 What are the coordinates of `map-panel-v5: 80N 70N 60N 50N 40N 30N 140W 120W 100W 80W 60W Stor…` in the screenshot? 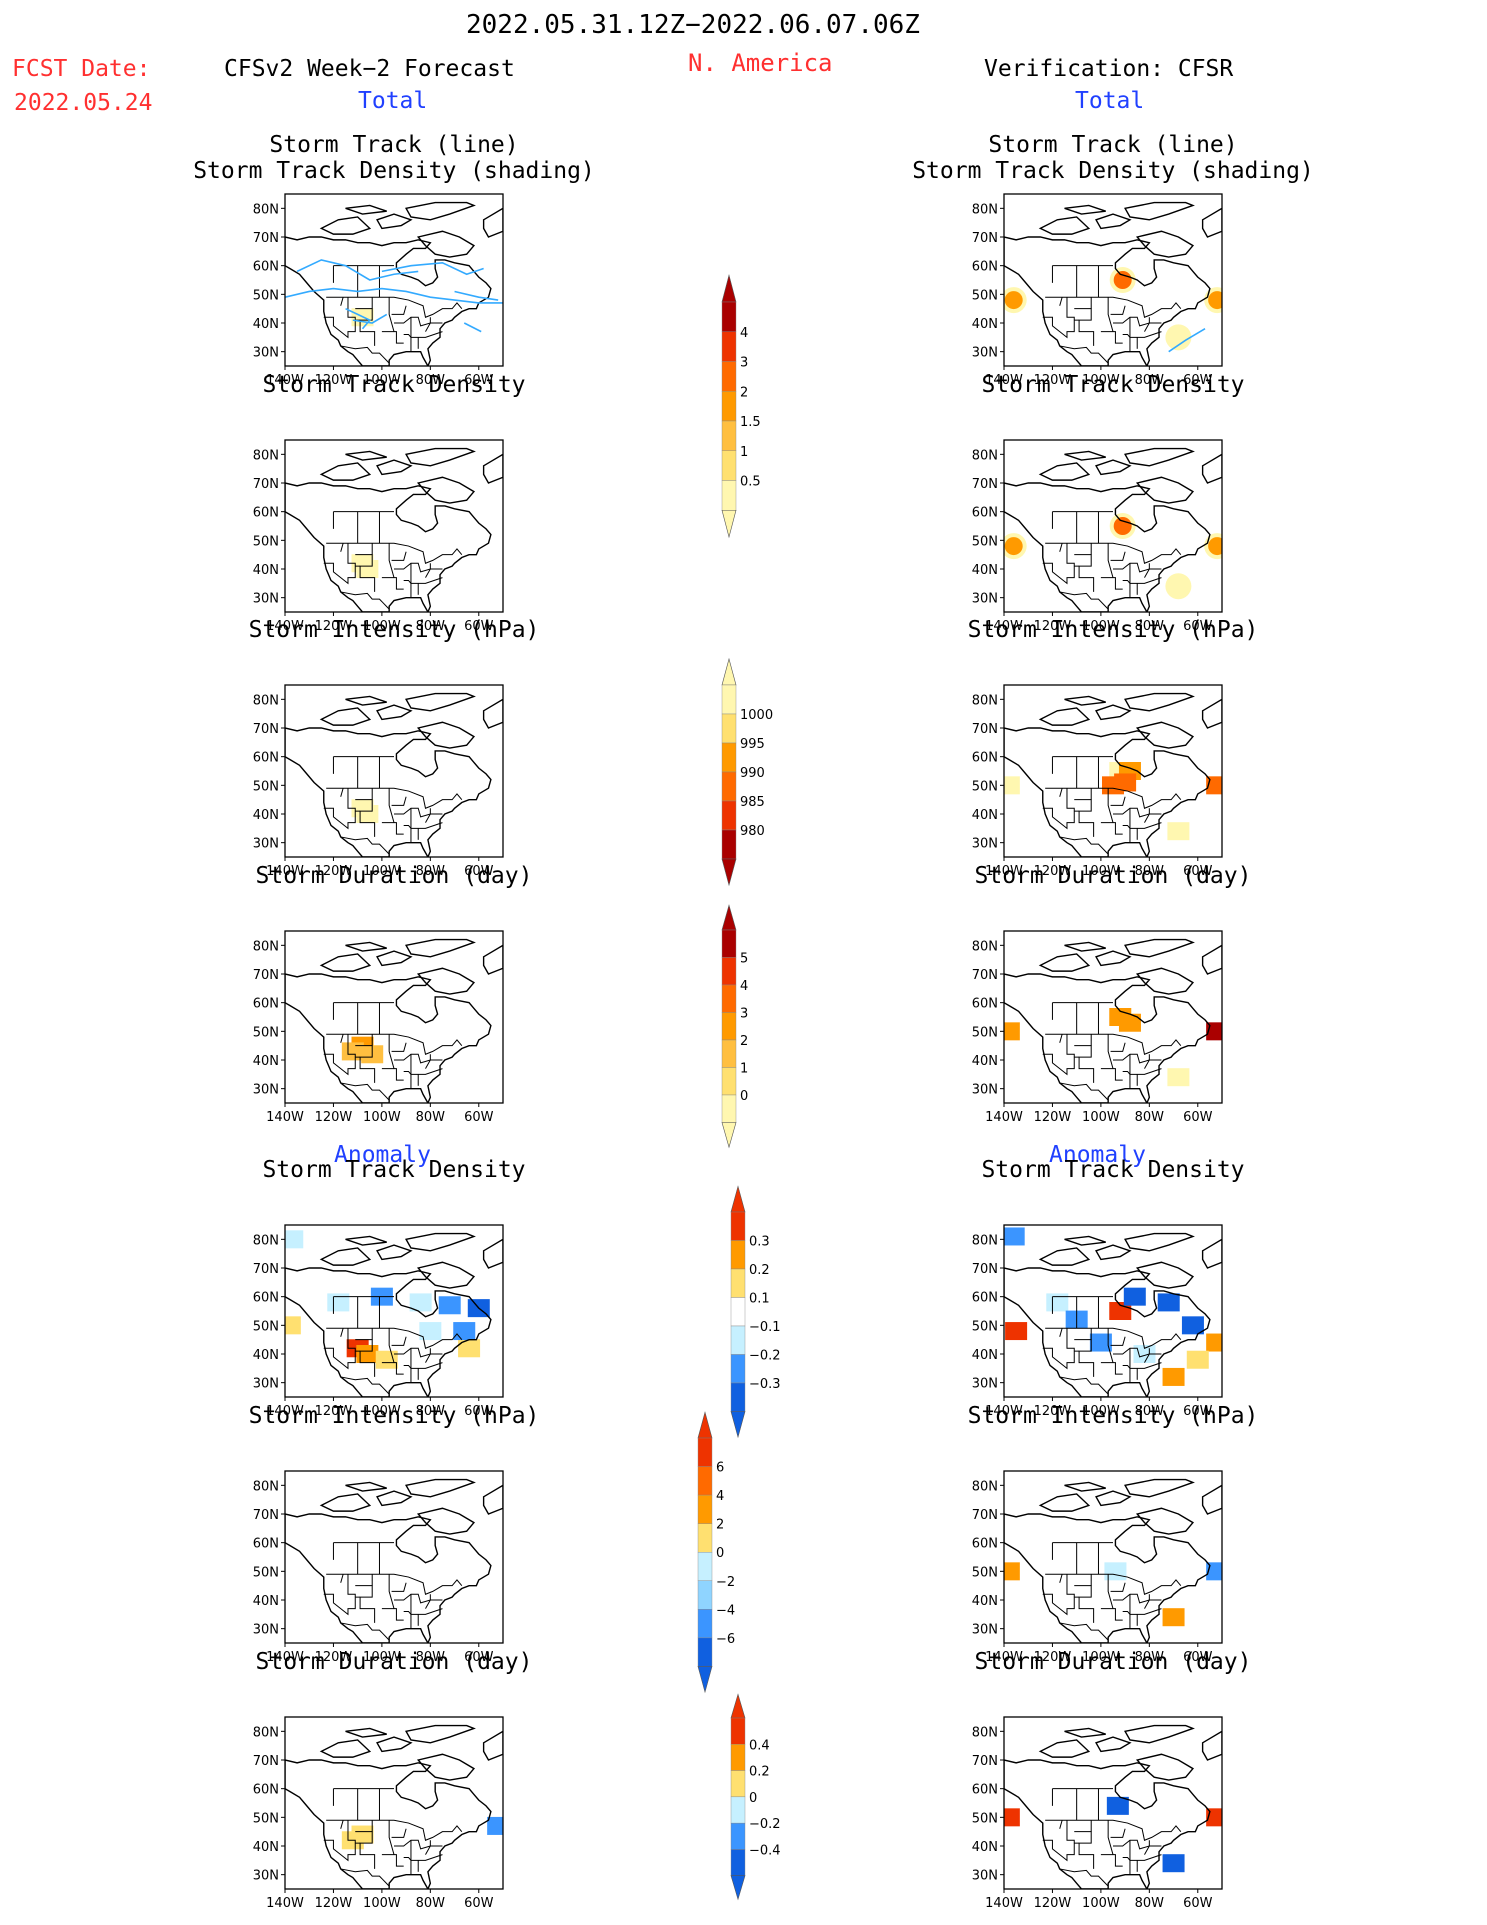 It's located at (1108, 1288).